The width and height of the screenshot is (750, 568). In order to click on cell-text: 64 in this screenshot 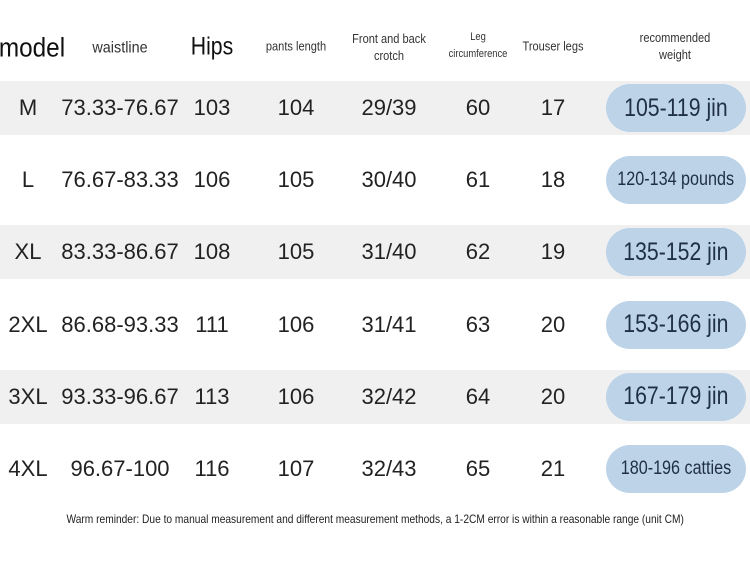, I will do `click(478, 396)`.